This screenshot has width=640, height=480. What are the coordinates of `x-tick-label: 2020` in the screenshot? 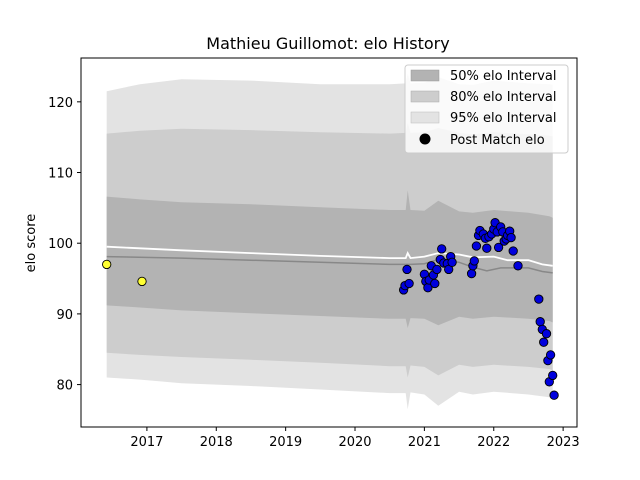 It's located at (354, 442).